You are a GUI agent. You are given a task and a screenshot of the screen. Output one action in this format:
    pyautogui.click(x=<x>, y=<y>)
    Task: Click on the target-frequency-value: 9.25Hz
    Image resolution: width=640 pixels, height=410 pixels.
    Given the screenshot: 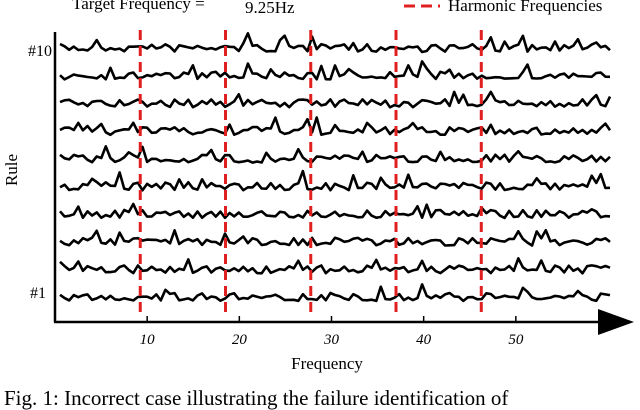 What is the action you would take?
    pyautogui.click(x=270, y=8)
    